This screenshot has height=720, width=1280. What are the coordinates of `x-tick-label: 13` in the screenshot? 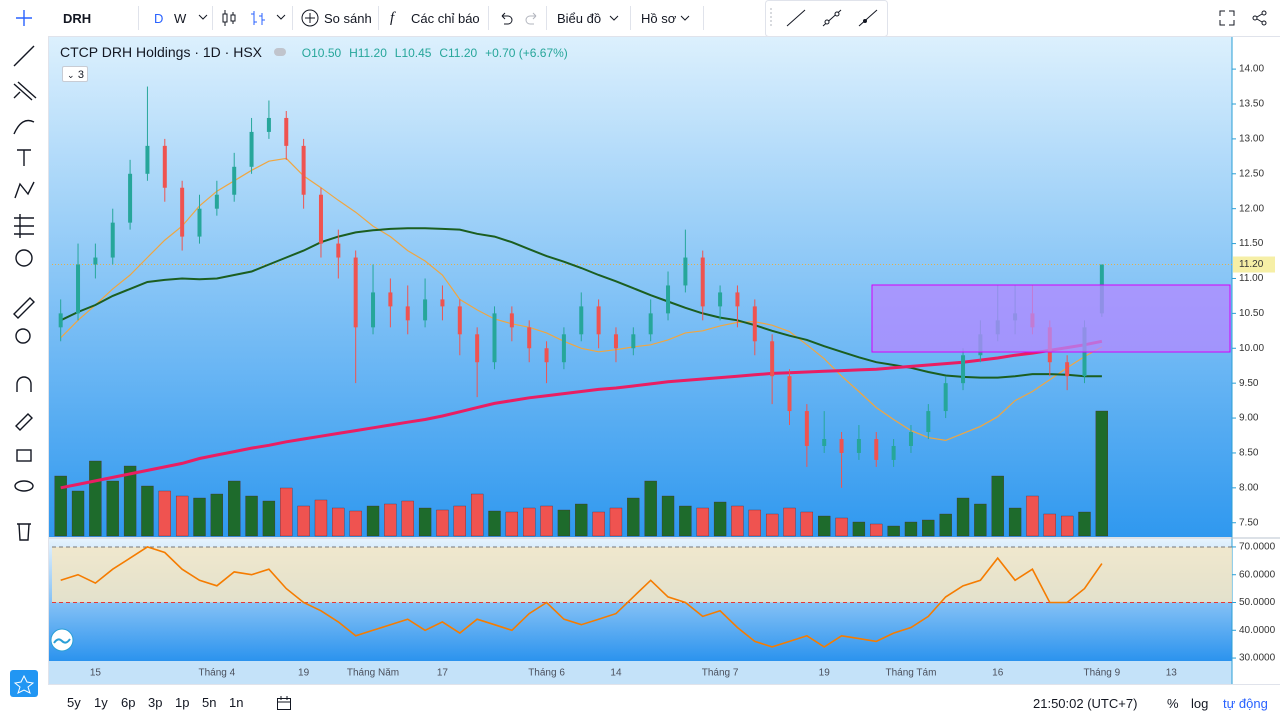 It's located at (1172, 673).